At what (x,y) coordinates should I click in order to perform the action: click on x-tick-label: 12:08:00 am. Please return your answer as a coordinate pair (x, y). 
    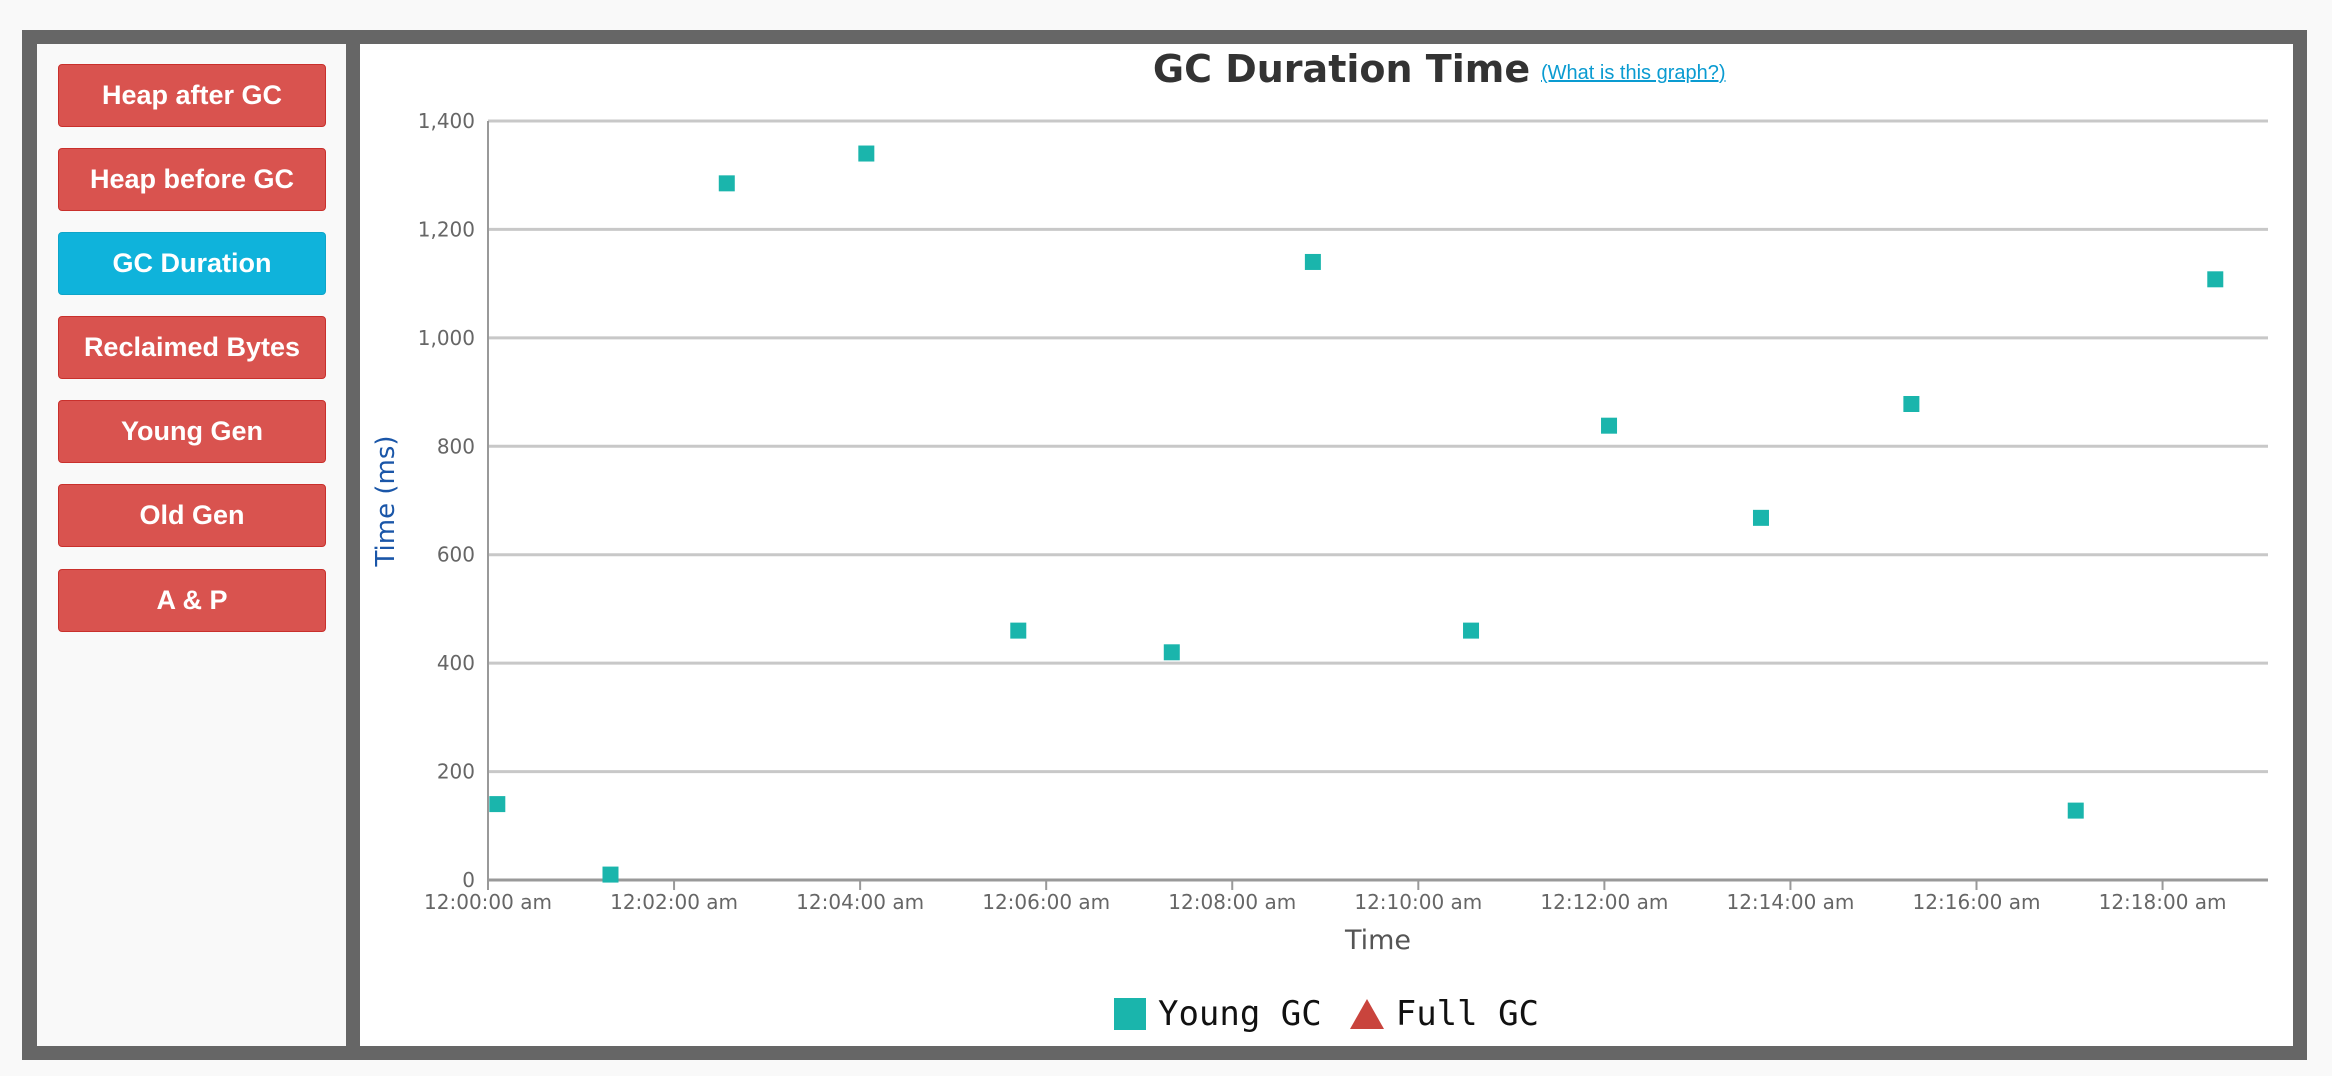
    Looking at the image, I should click on (1232, 902).